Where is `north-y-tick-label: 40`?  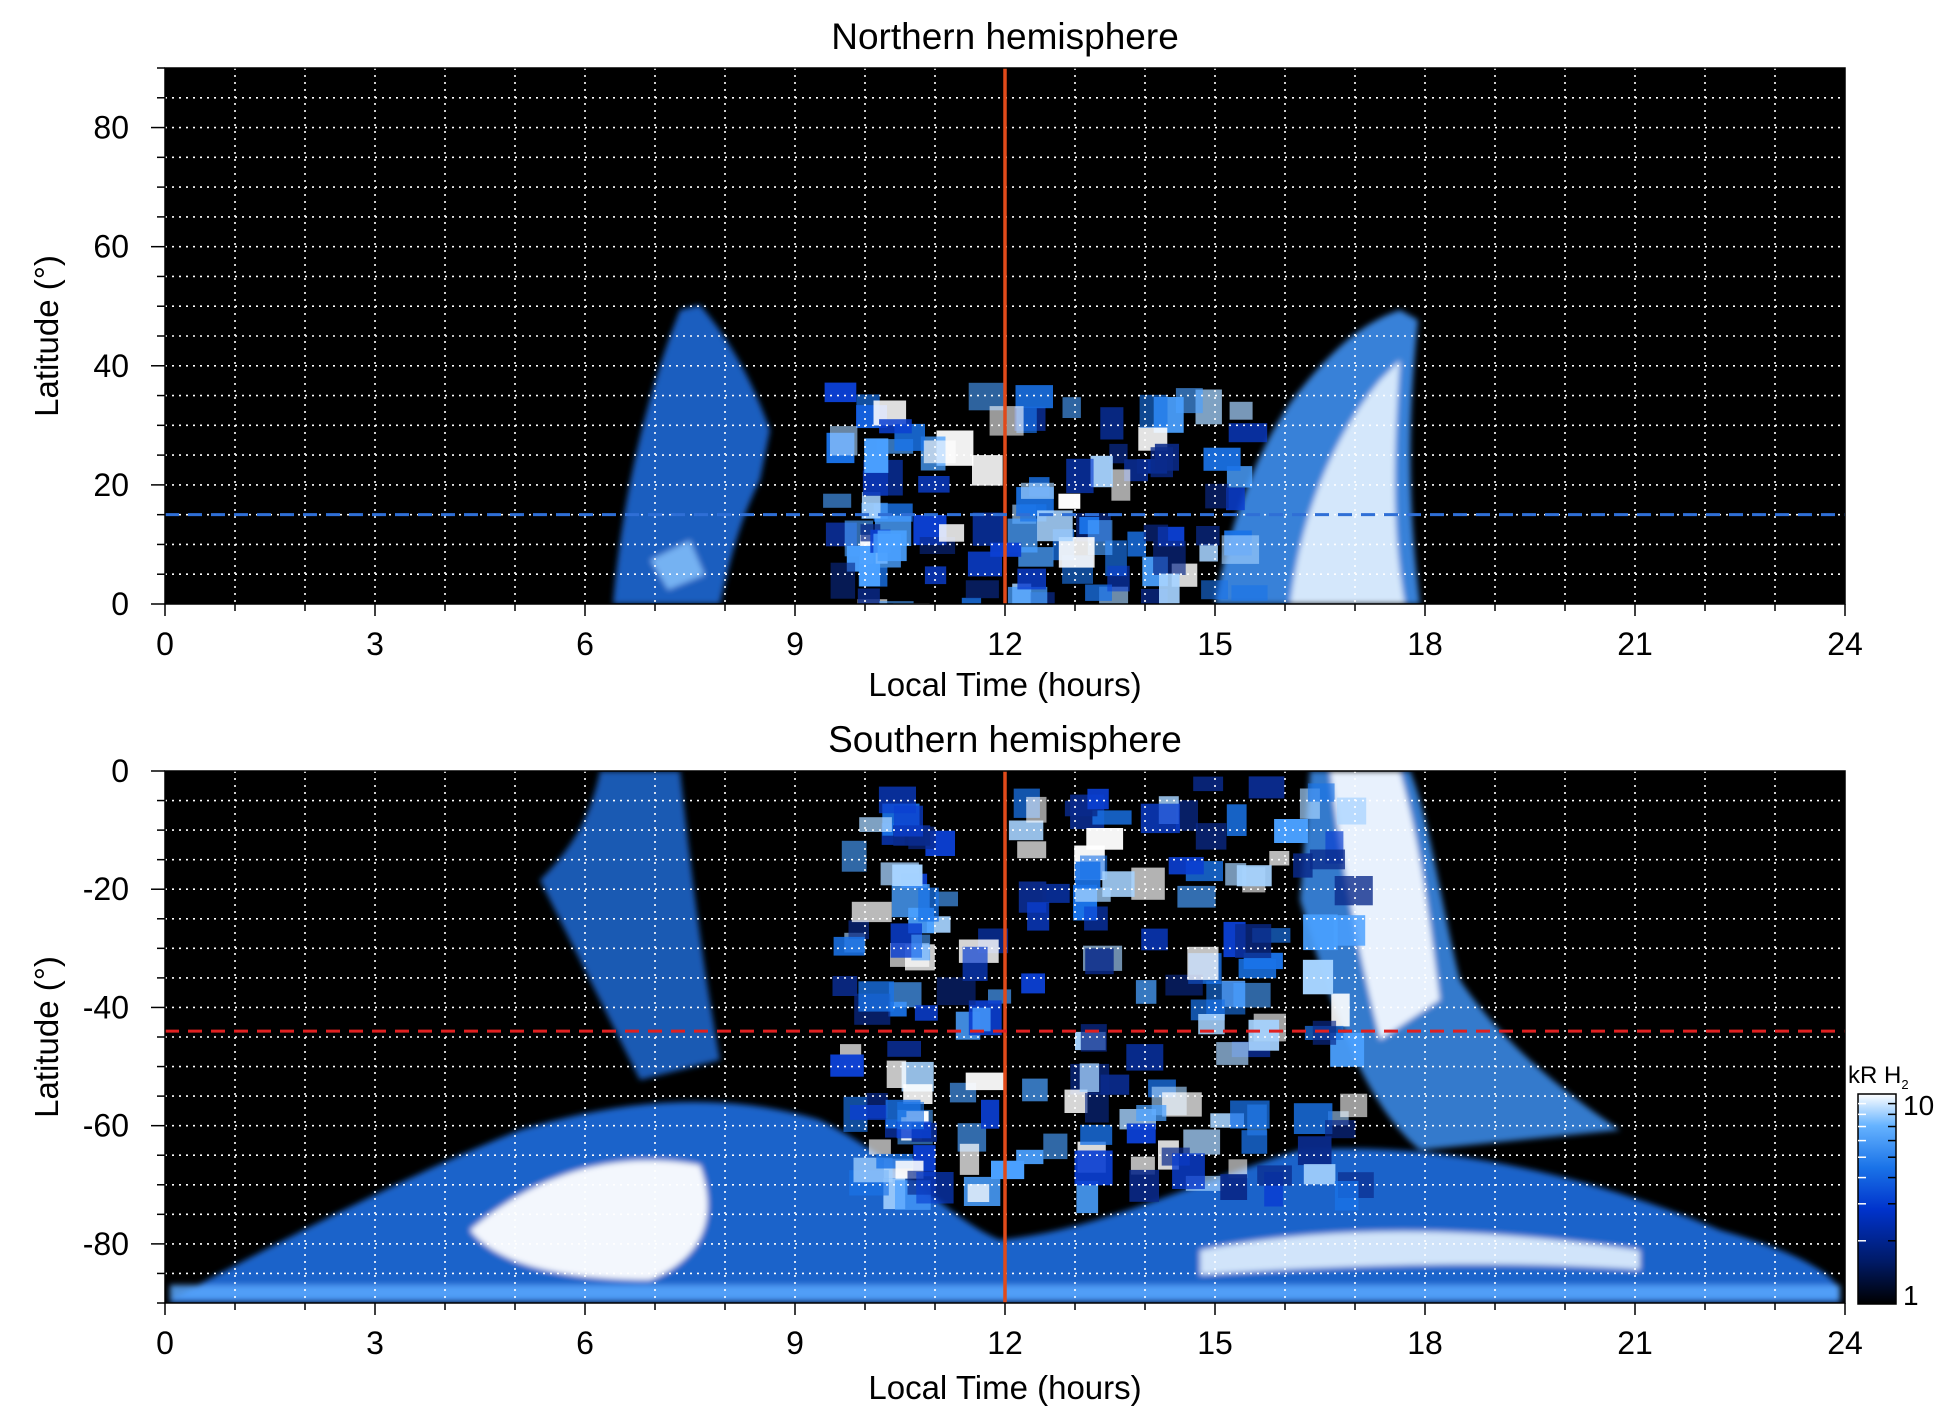
north-y-tick-label: 40 is located at coordinates (111, 366).